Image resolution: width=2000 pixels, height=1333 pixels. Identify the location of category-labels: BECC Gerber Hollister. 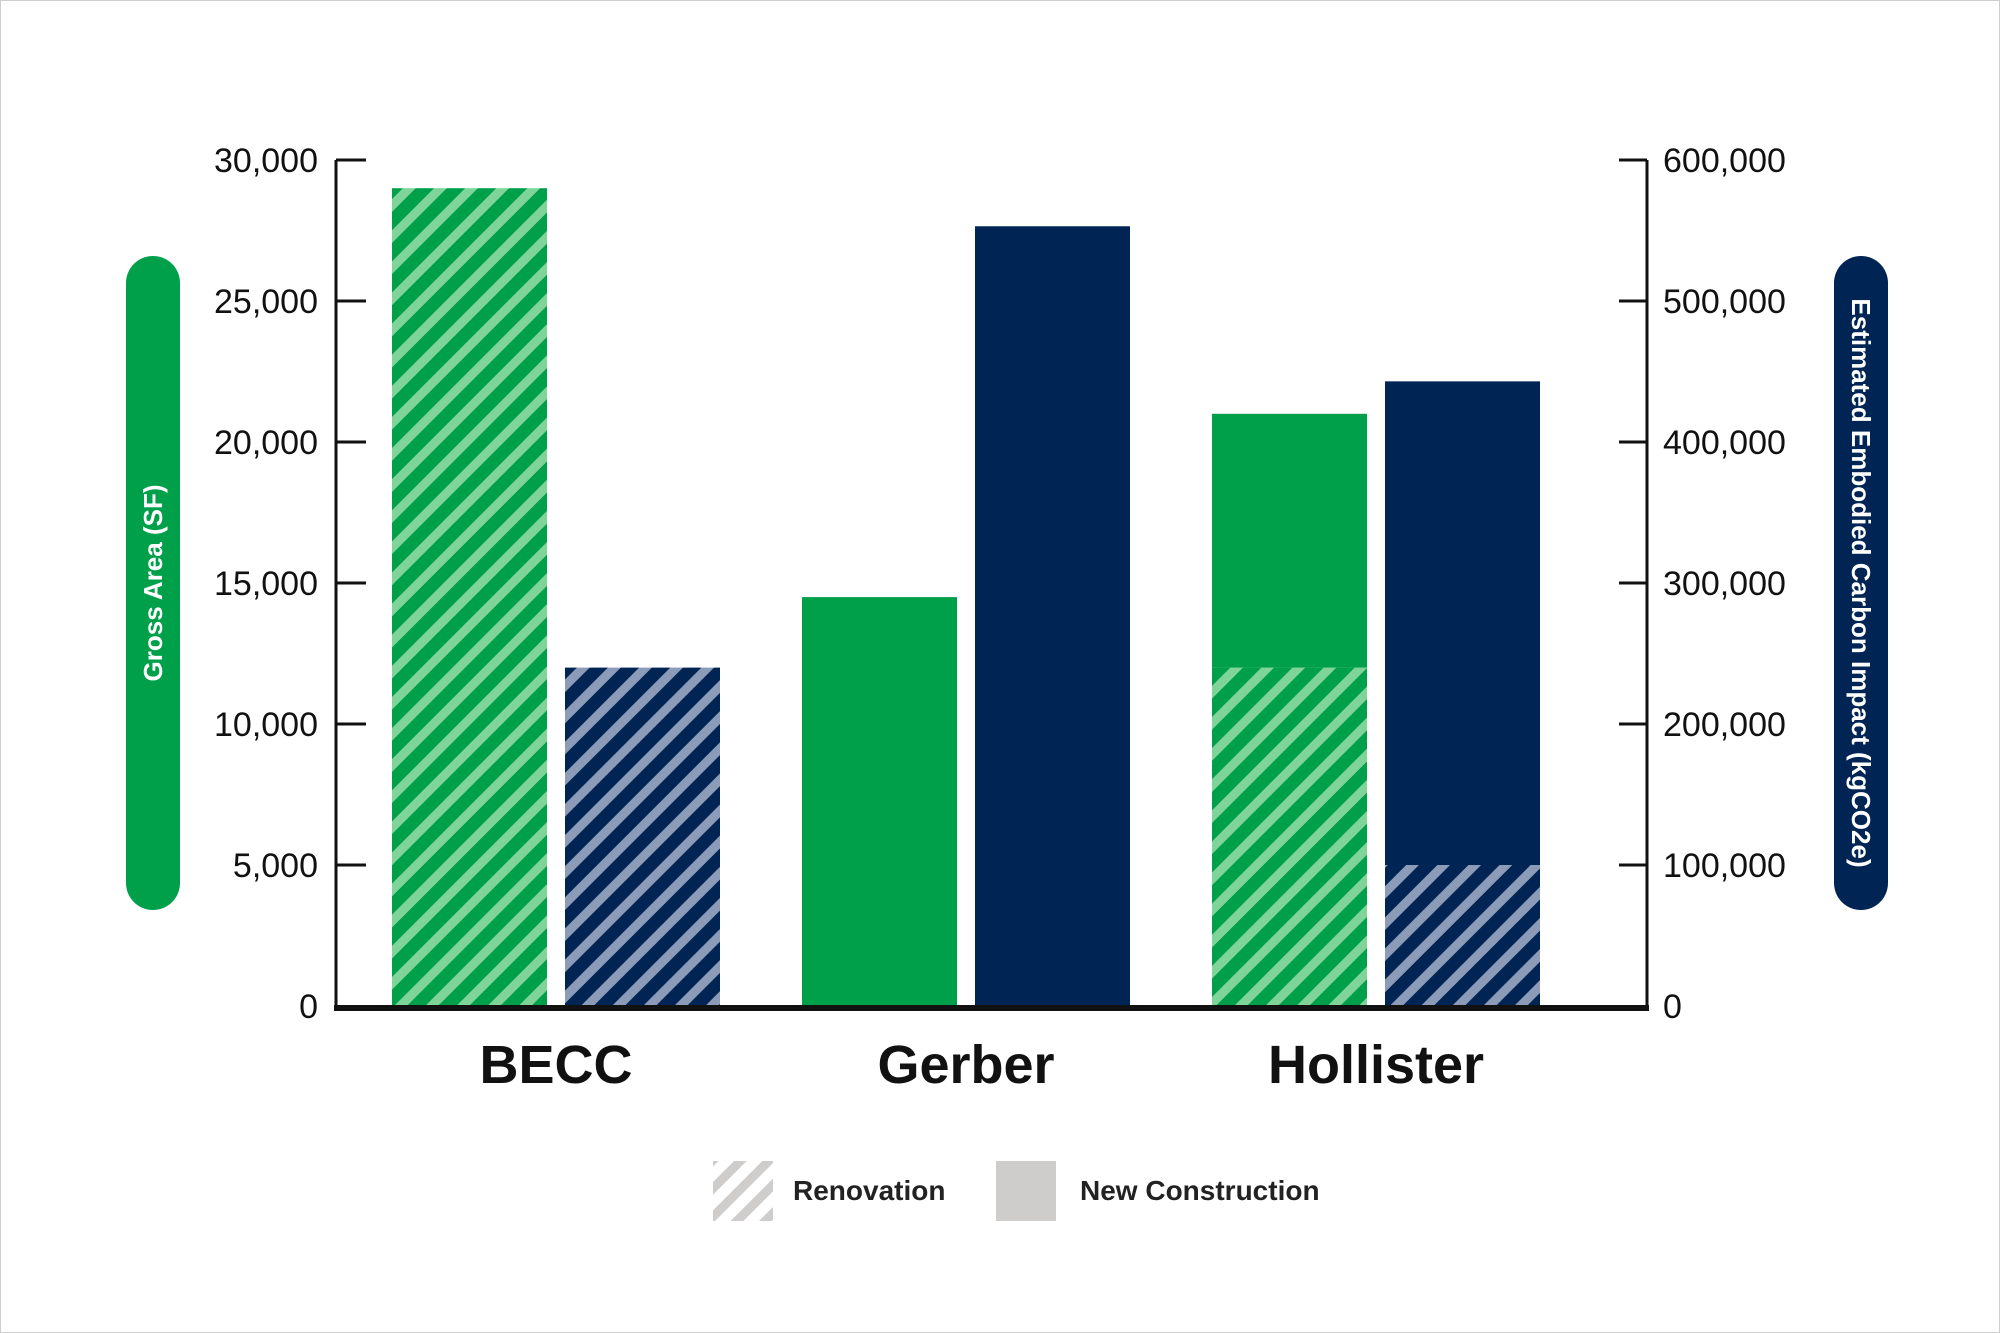
(981, 1065).